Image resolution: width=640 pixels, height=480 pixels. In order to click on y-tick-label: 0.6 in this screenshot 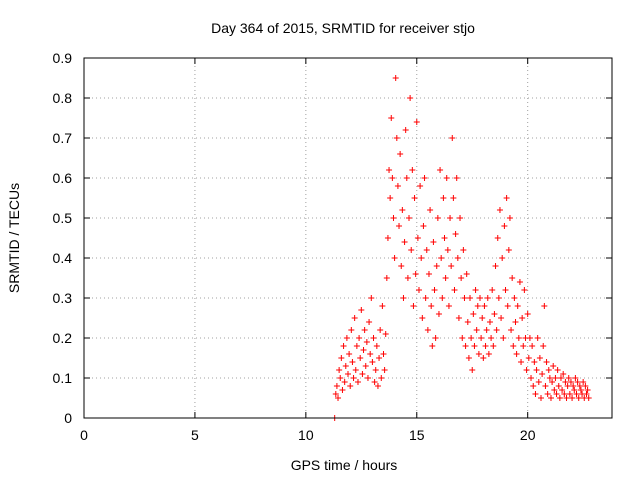, I will do `click(63, 178)`.